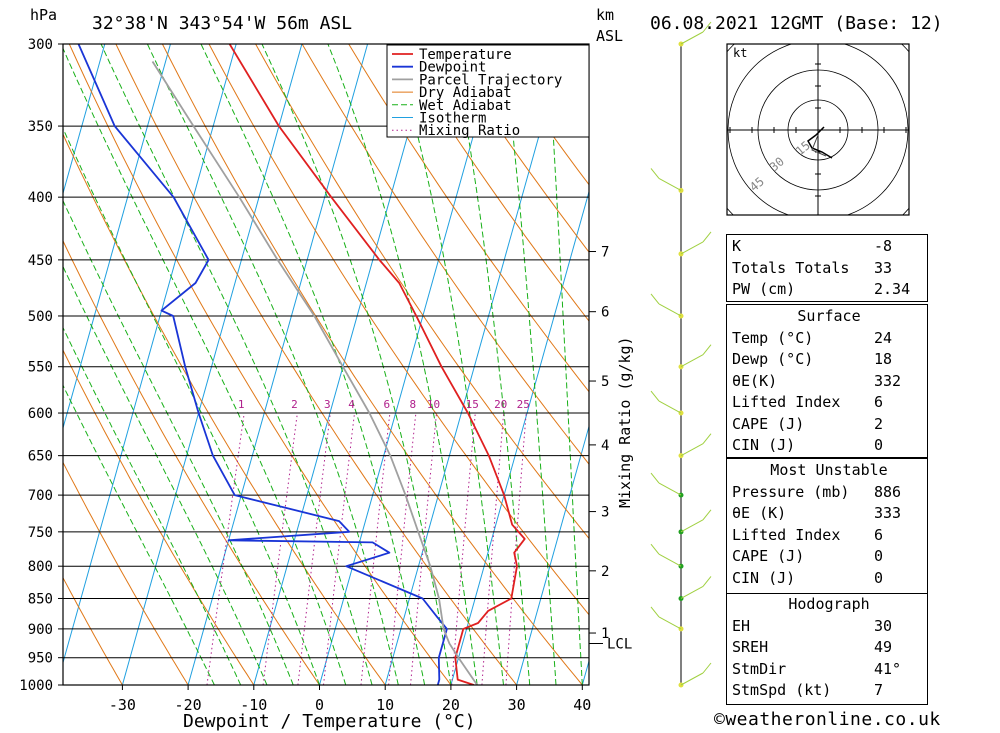  Describe the element at coordinates (883, 337) in the screenshot. I see `index-value: 24` at that location.